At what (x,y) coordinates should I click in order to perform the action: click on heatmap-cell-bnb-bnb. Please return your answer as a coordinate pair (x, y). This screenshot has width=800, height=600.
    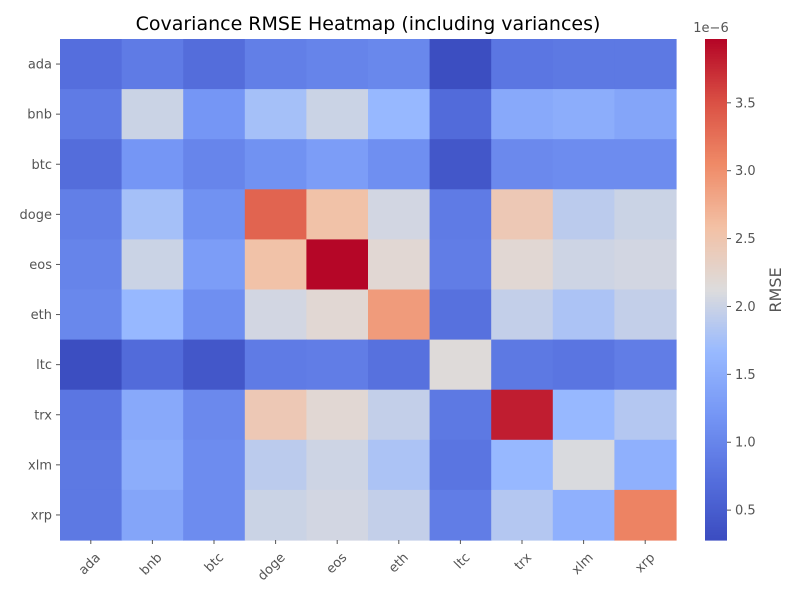
    Looking at the image, I should click on (152, 114).